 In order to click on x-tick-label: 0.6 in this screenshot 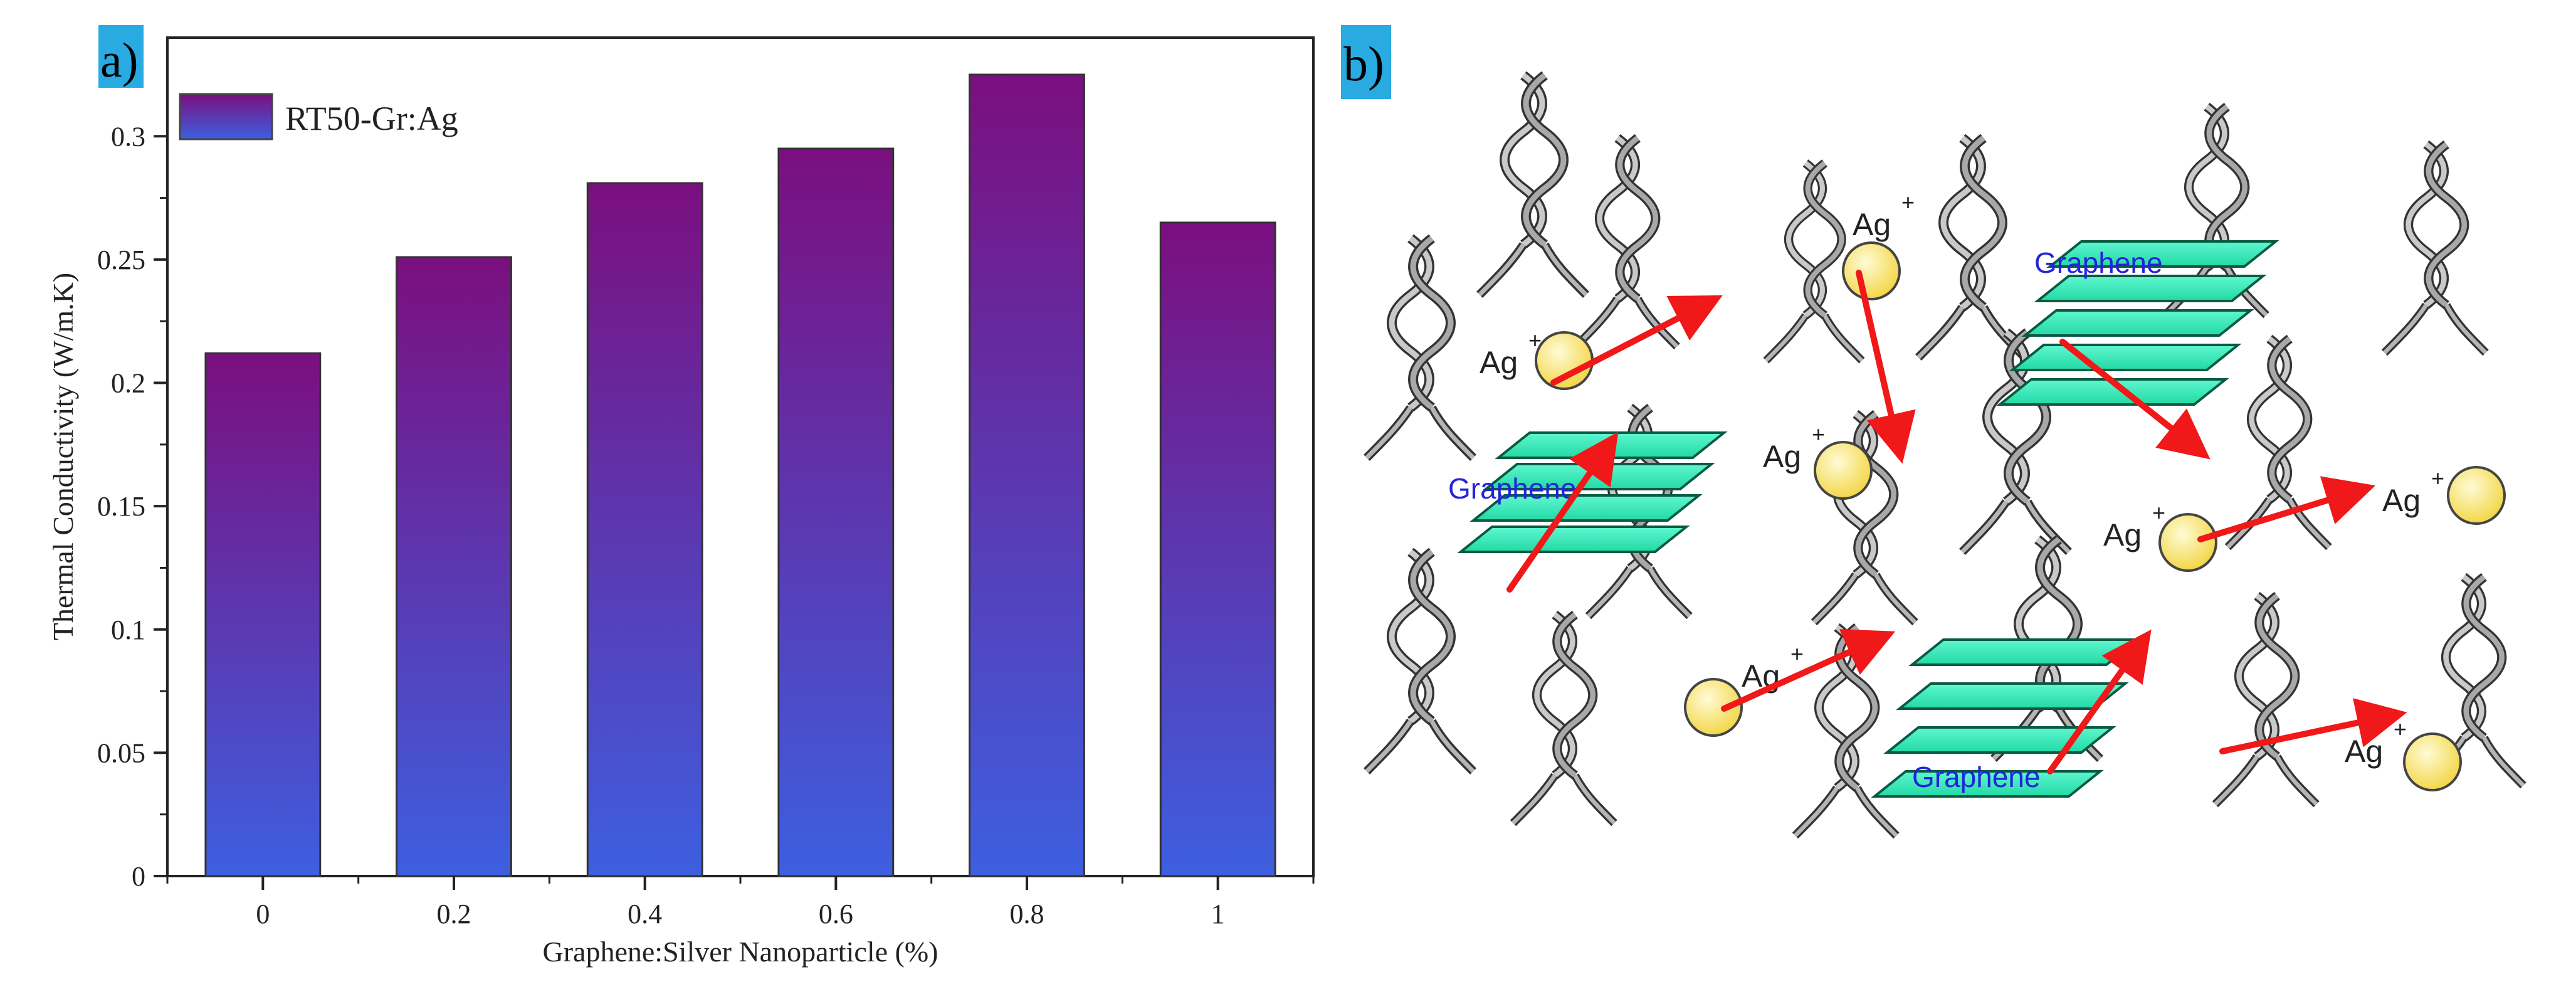, I will do `click(836, 914)`.